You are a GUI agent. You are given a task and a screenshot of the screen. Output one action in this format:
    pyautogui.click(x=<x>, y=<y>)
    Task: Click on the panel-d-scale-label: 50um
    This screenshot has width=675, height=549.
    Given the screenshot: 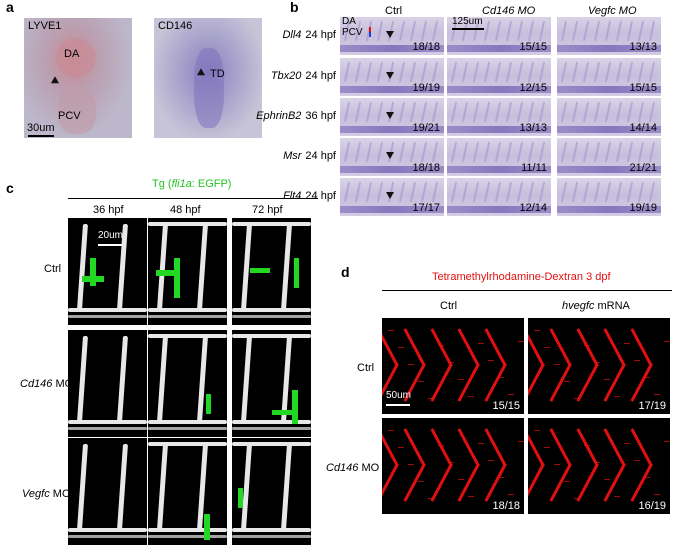 What is the action you would take?
    pyautogui.click(x=398, y=395)
    